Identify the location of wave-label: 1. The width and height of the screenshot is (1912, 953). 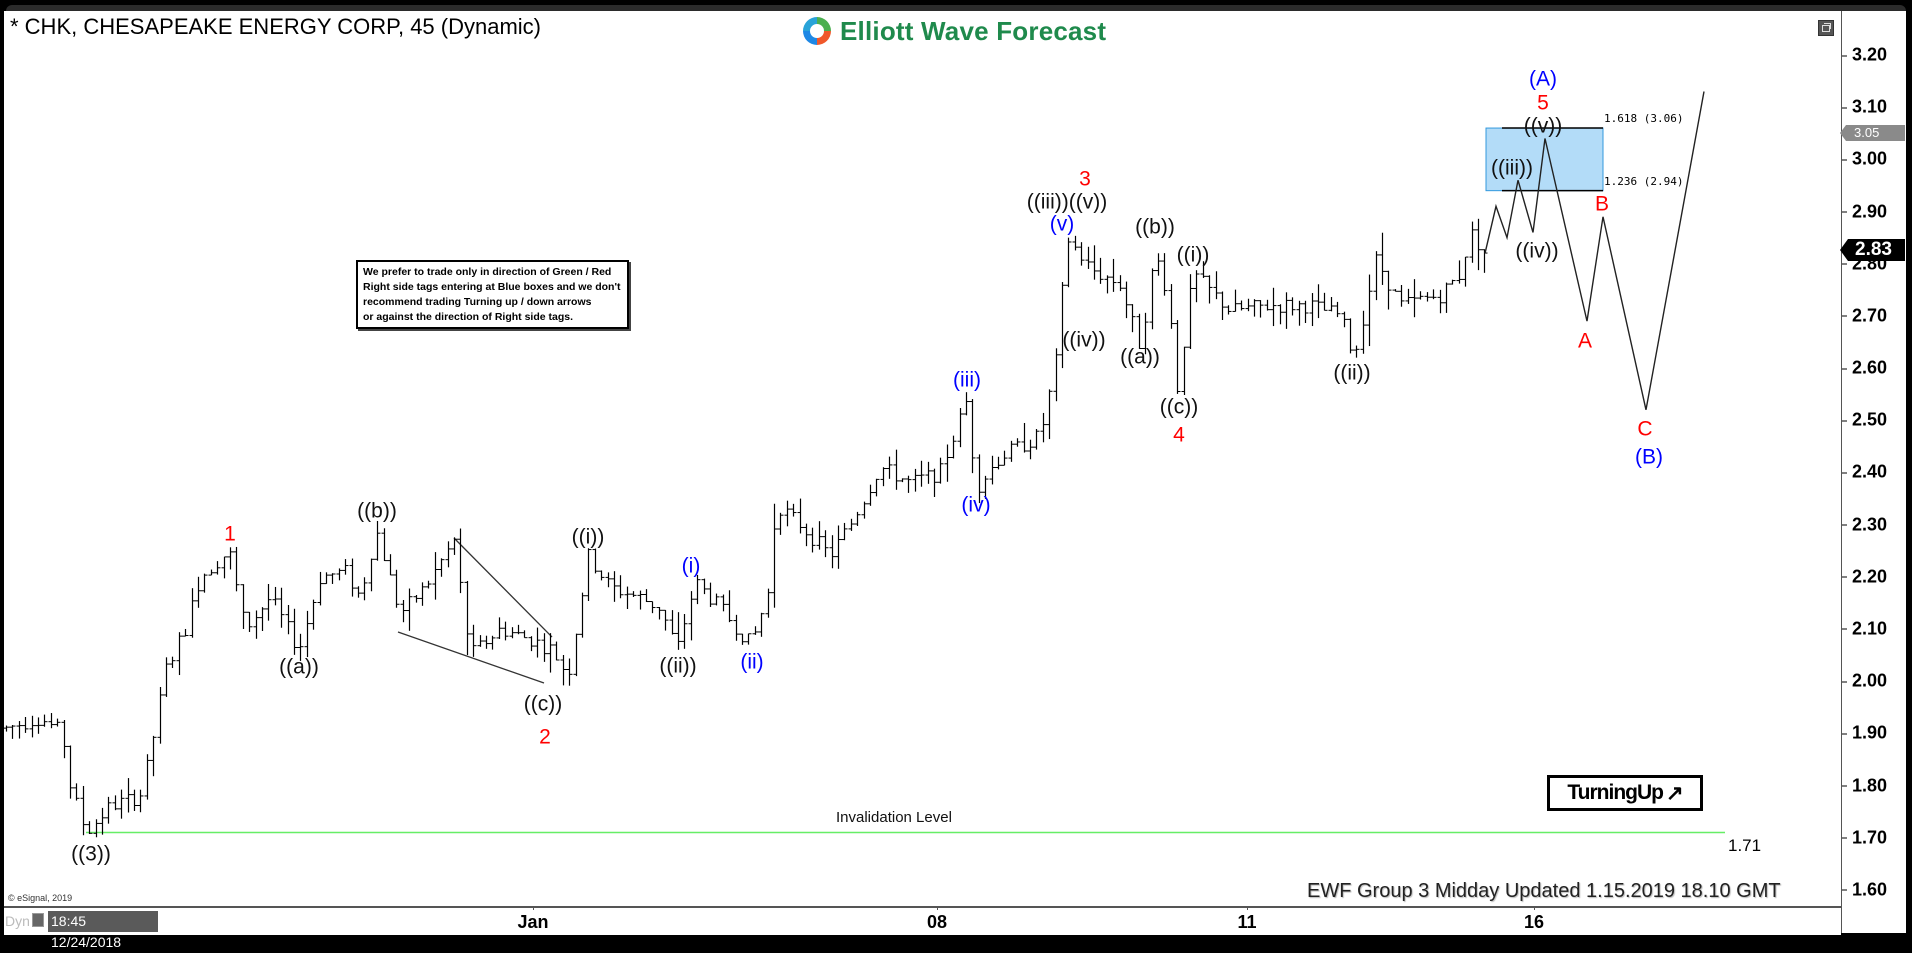
(230, 534).